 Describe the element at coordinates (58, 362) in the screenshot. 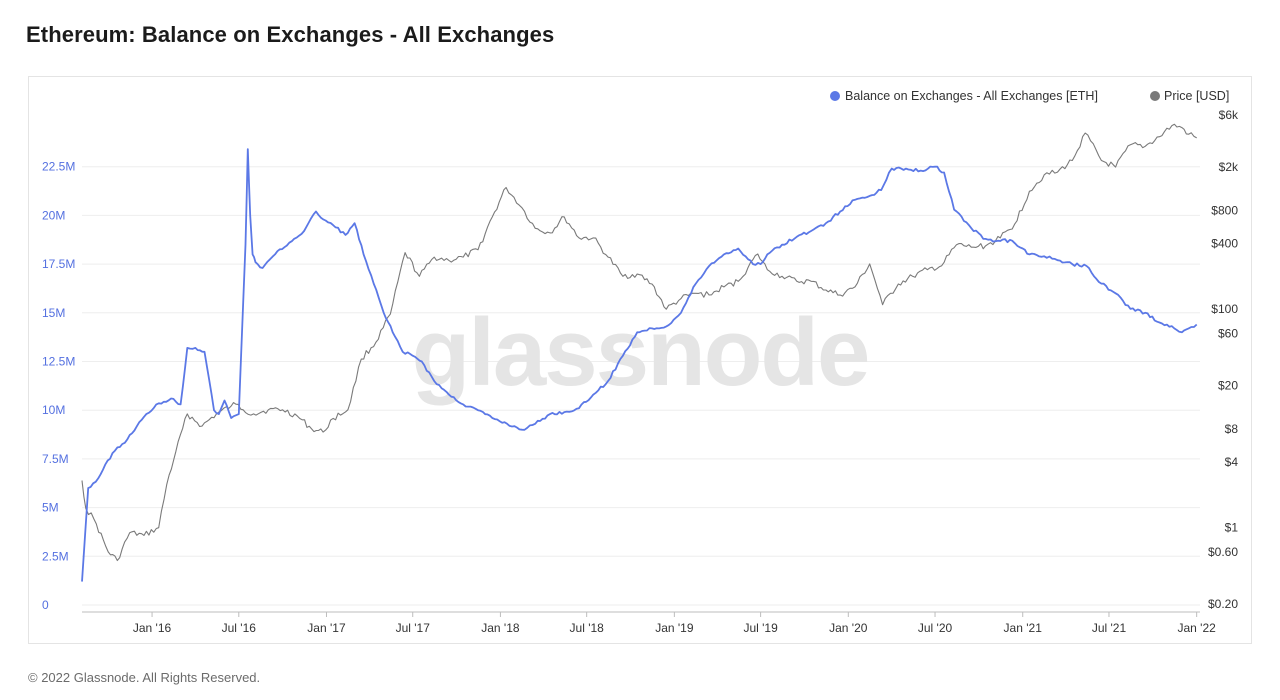

I see `left-axis-tick-label: 12.5M` at that location.